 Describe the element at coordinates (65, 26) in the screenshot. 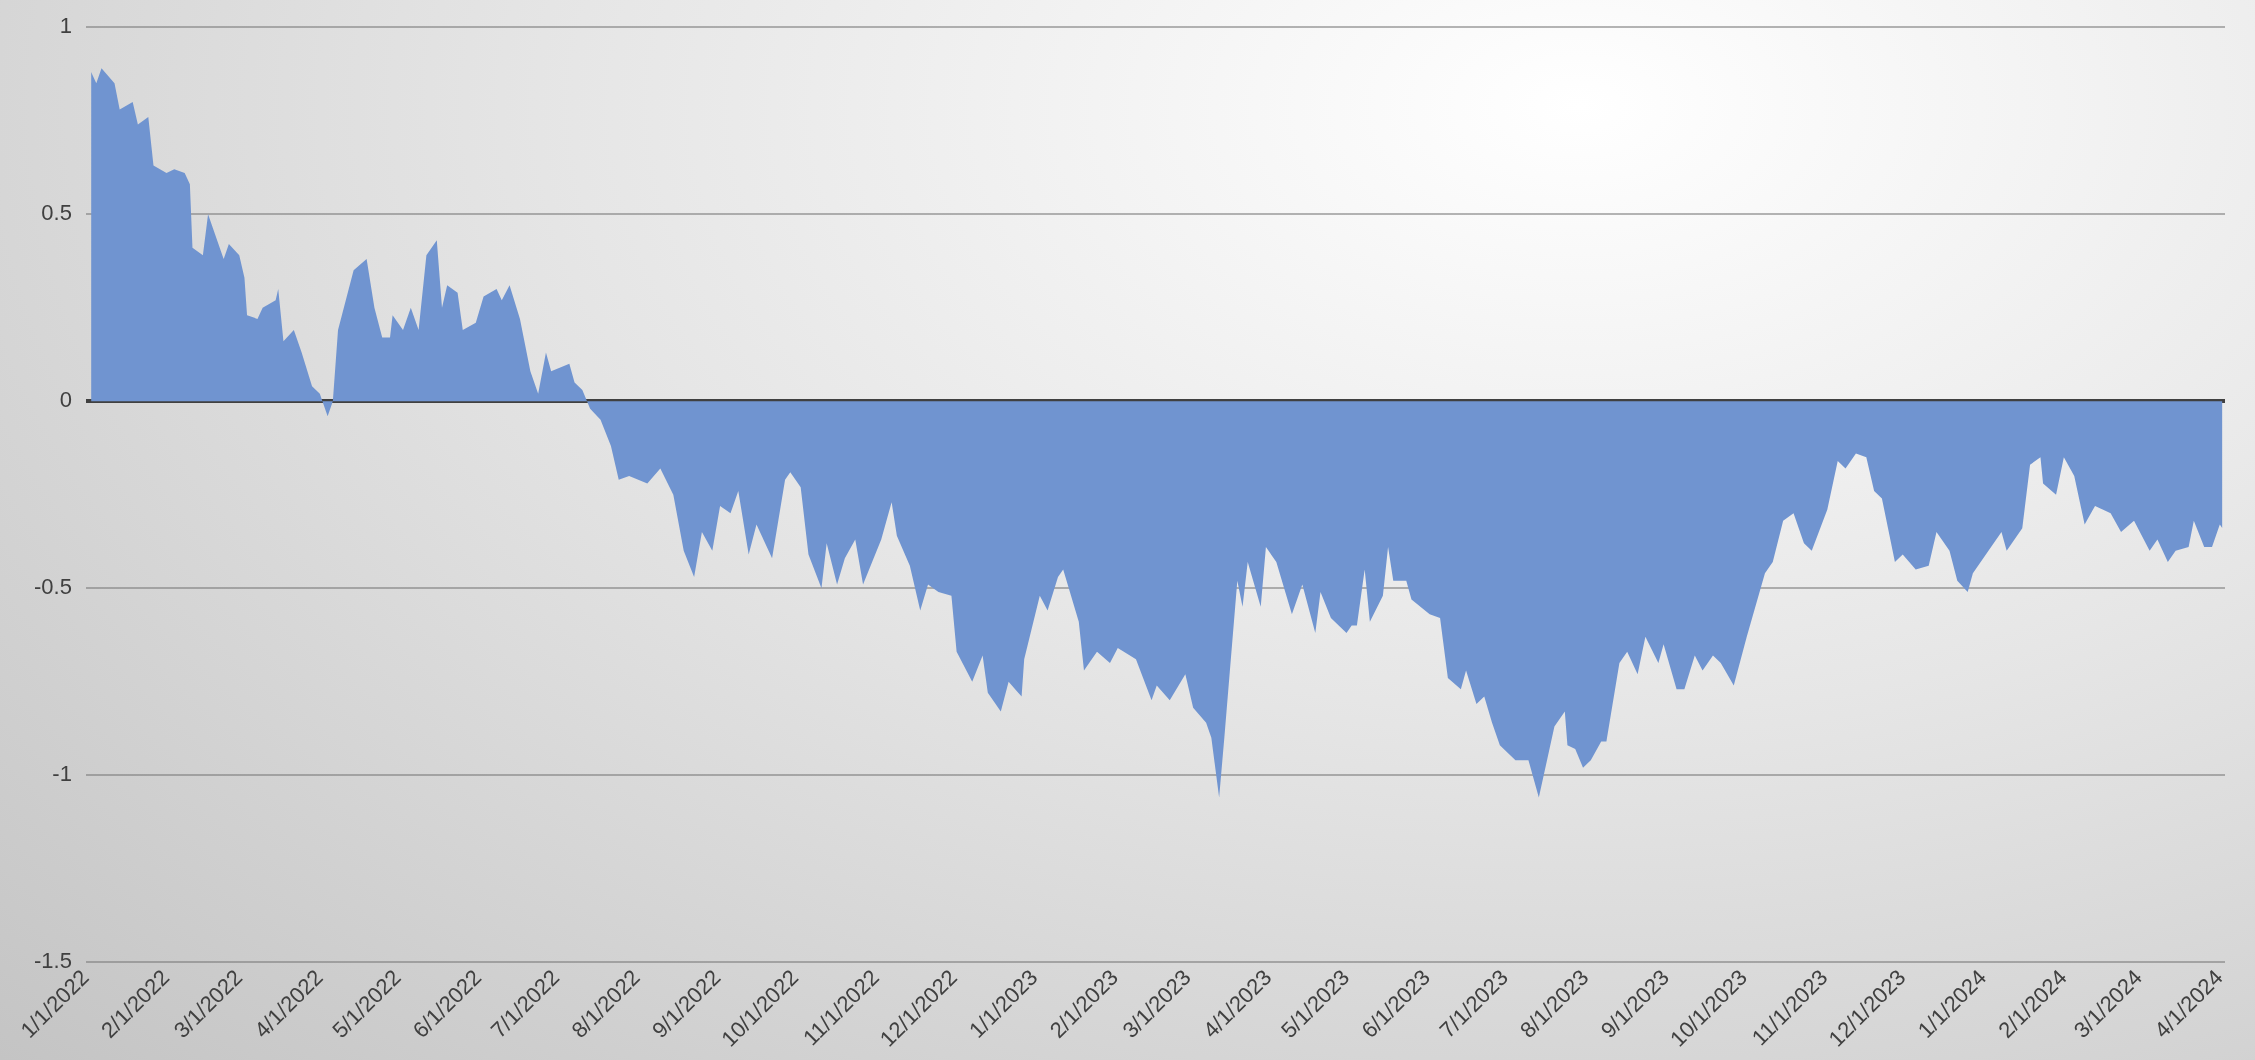

I see `y-tick-label: 1` at that location.